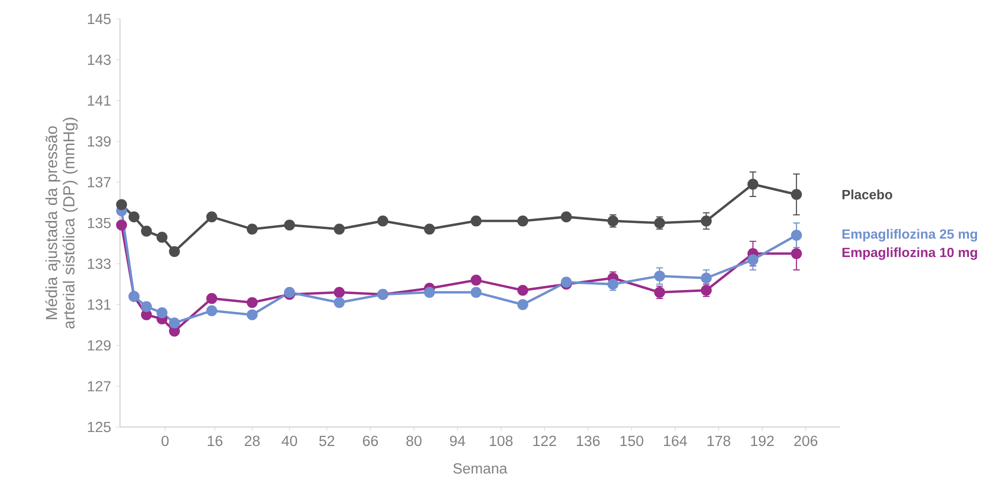  Describe the element at coordinates (99, 386) in the screenshot. I see `y-tick-label: 127` at that location.